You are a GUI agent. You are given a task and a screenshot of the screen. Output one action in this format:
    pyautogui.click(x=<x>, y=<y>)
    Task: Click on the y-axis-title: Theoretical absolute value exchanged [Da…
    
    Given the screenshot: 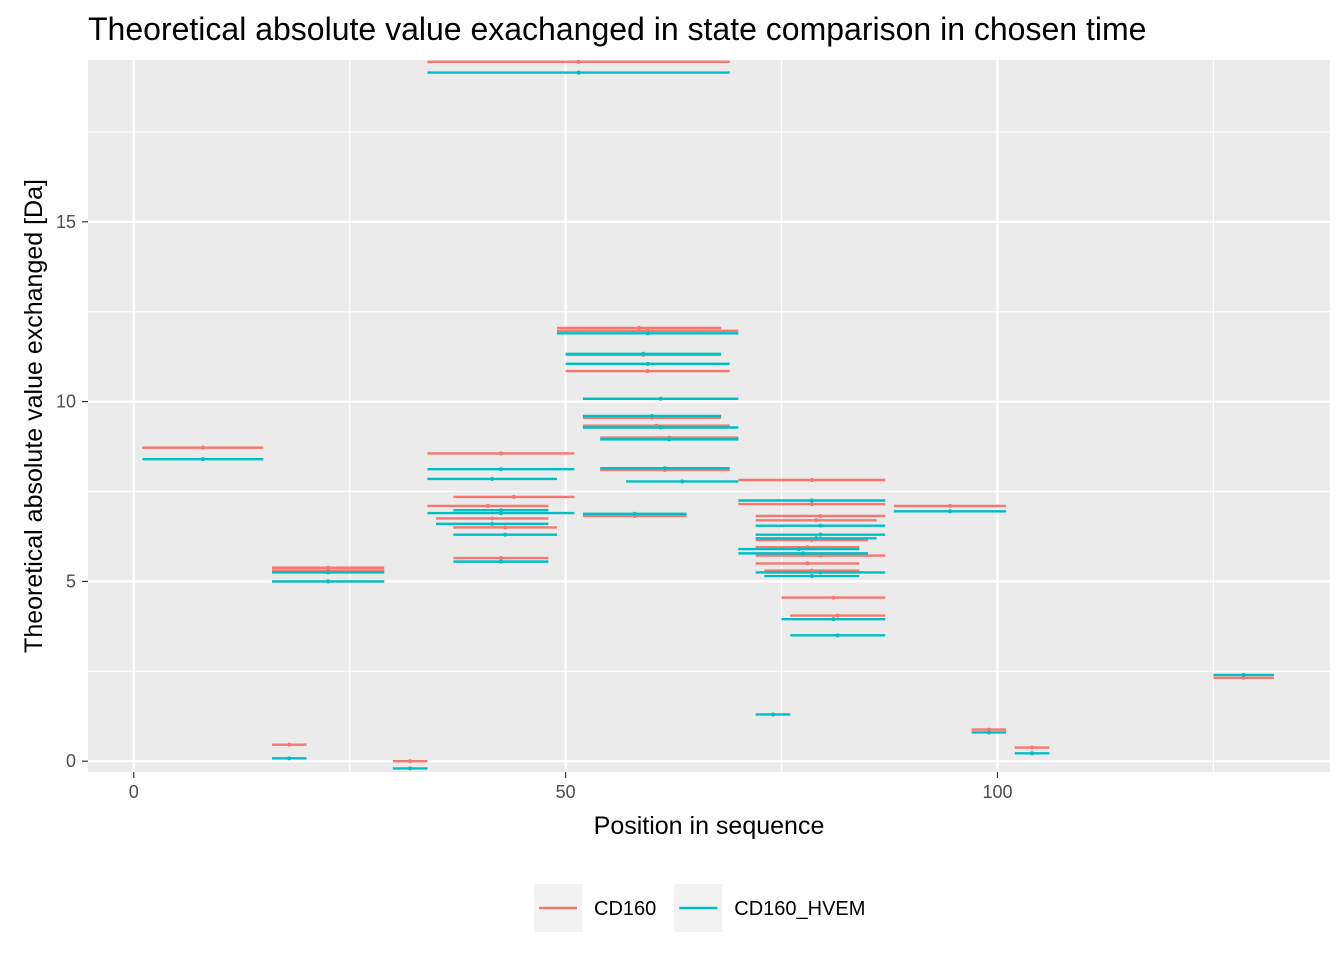 What is the action you would take?
    pyautogui.click(x=34, y=416)
    